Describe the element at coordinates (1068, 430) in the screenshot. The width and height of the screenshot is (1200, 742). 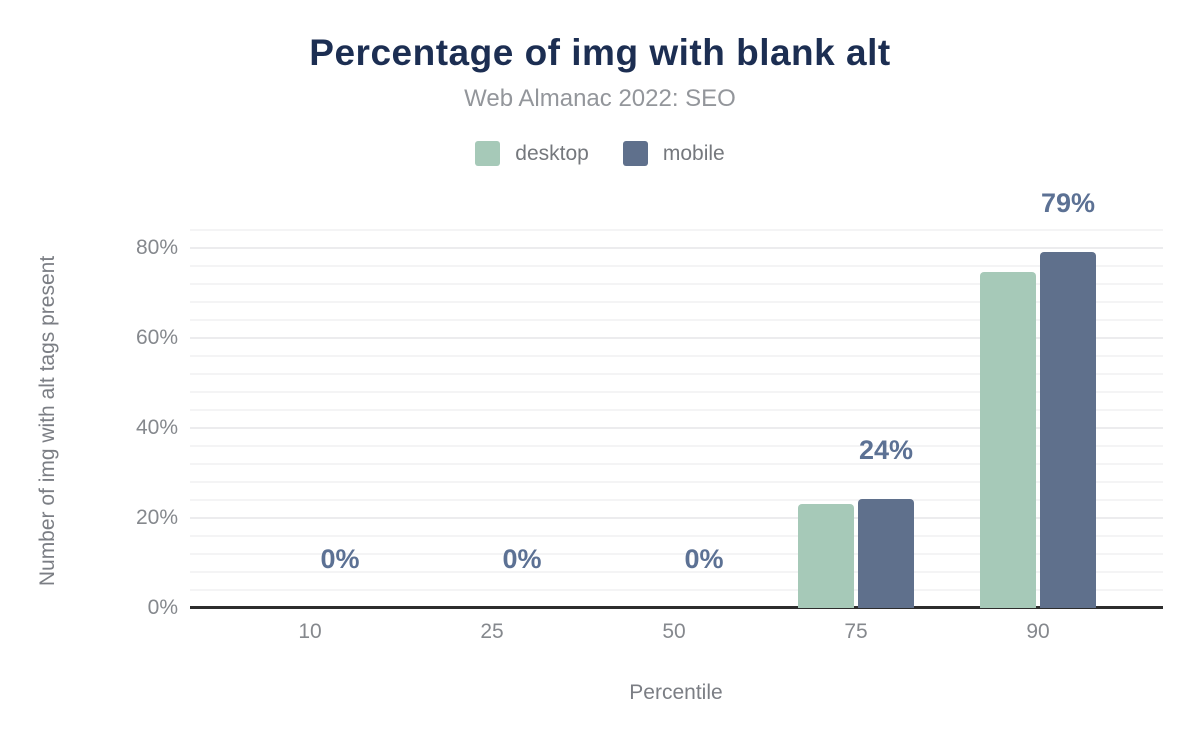
I see `bar-mobile-p90` at that location.